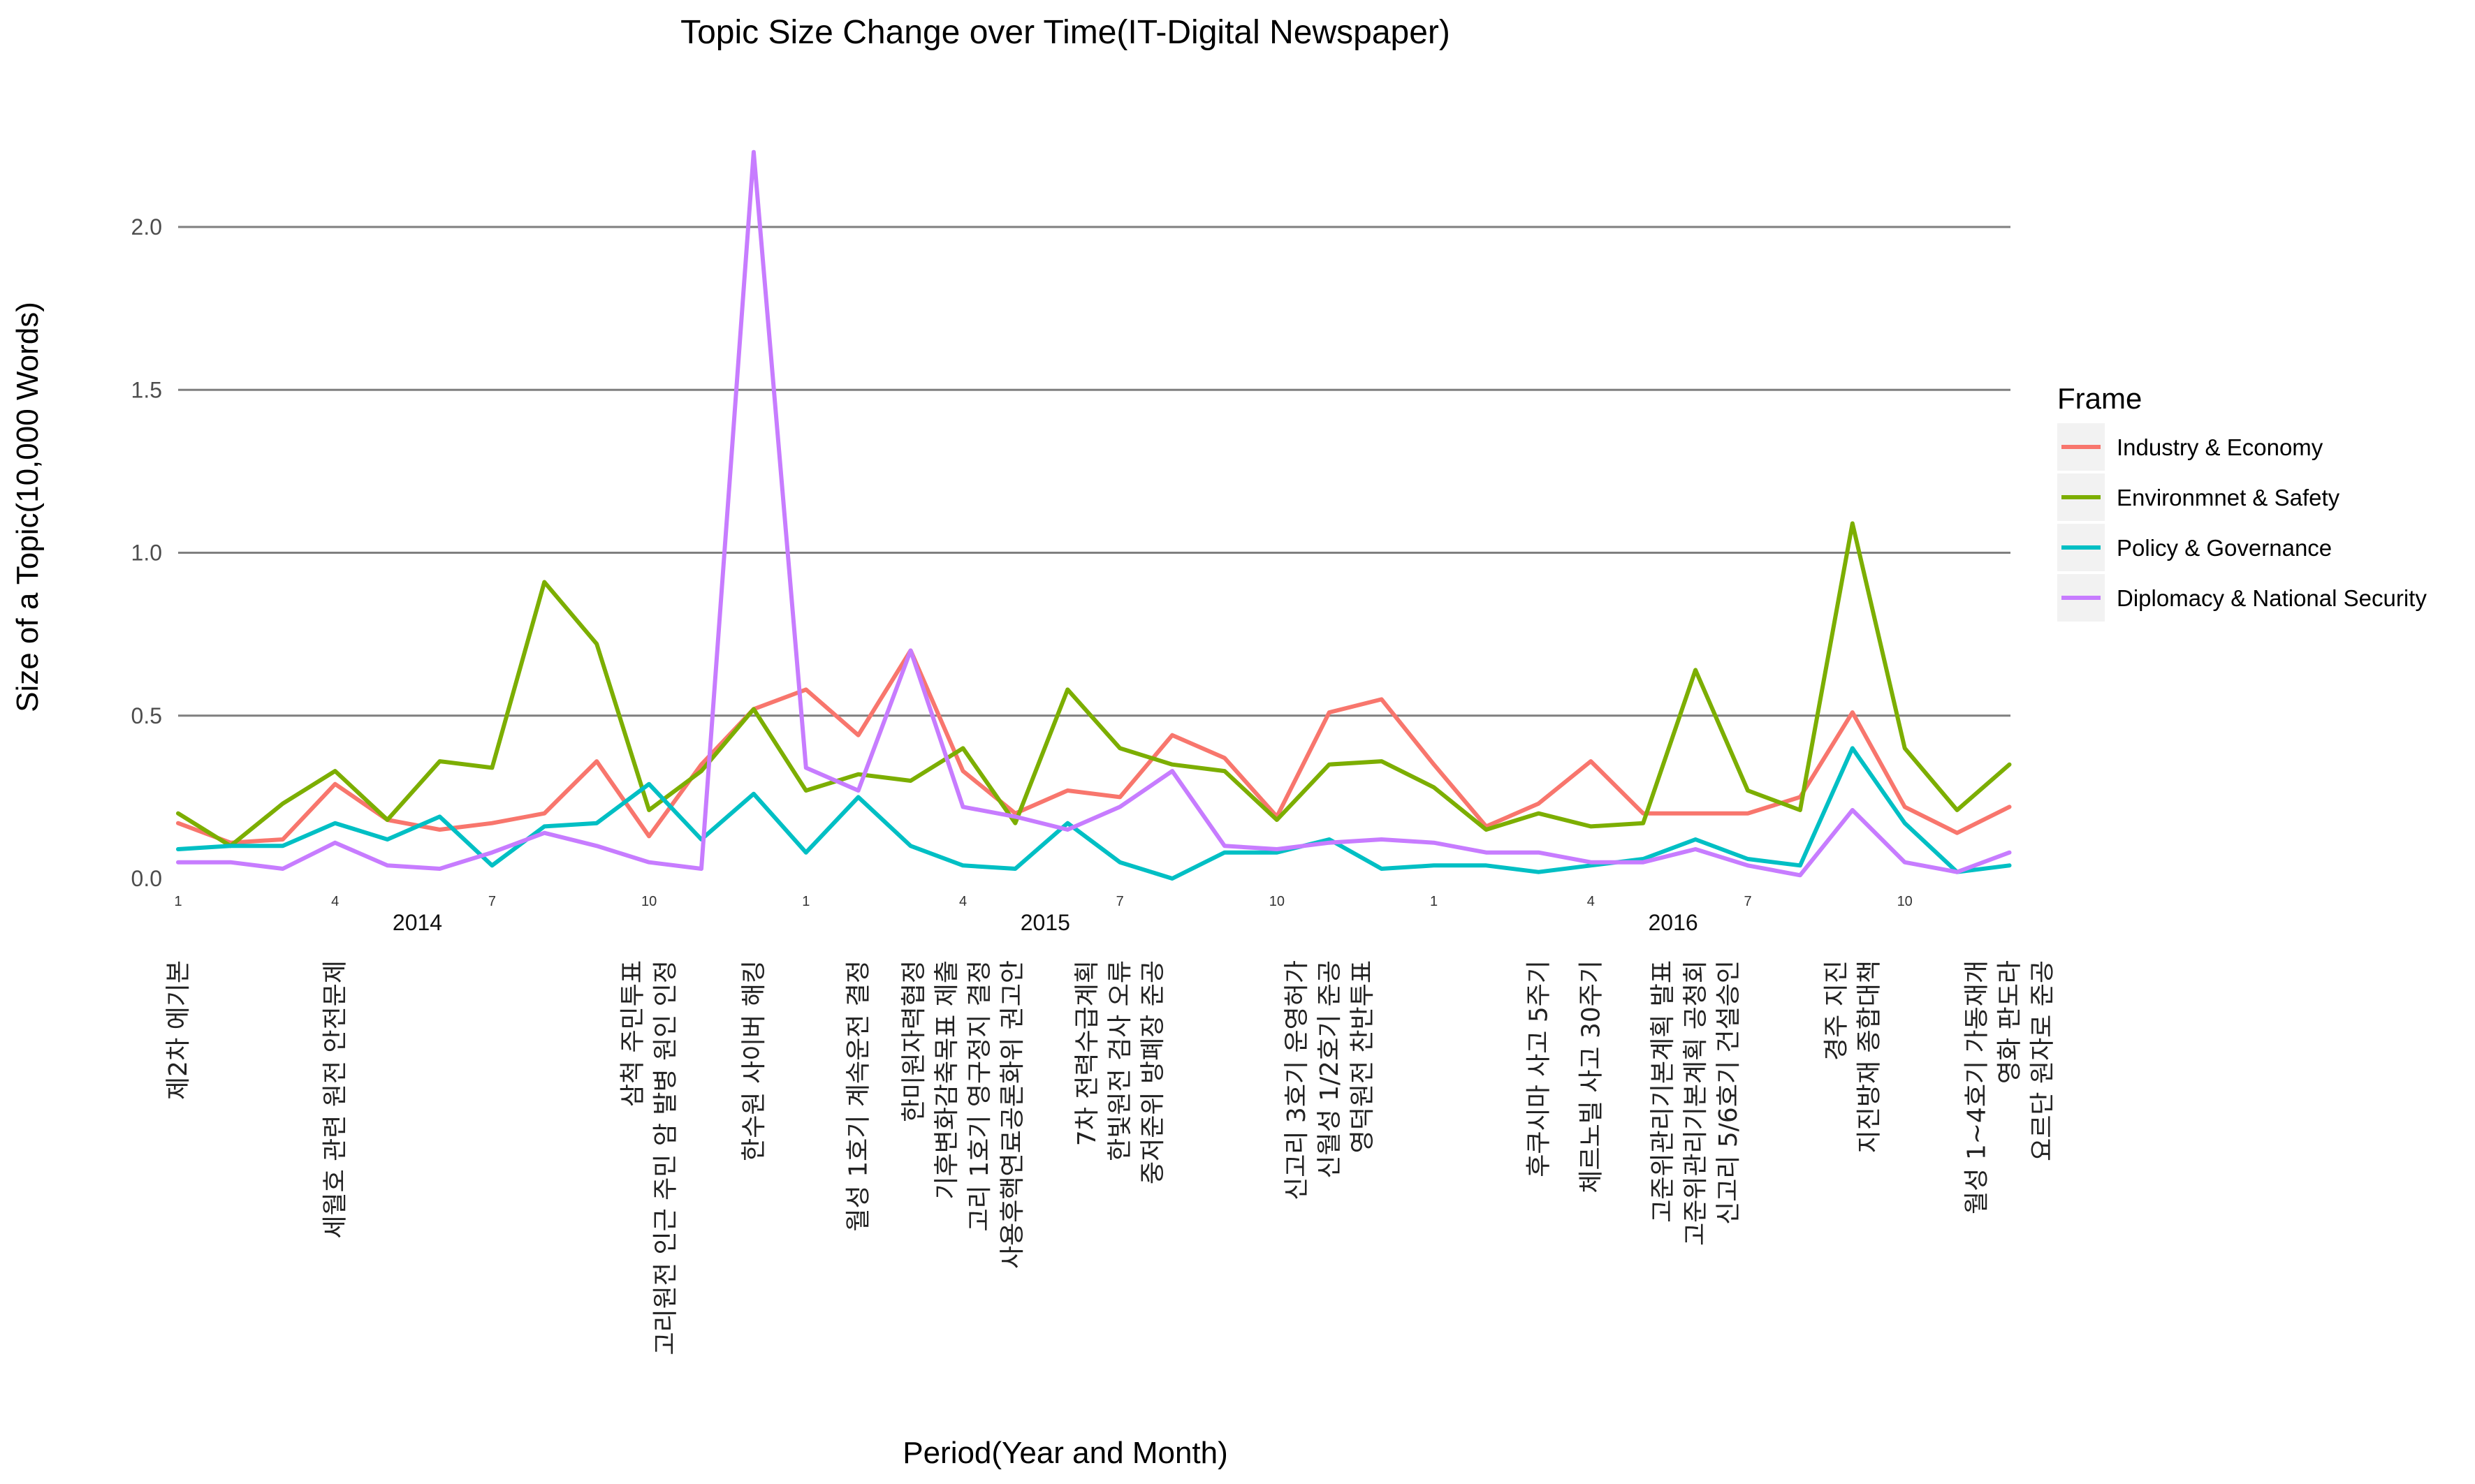 The image size is (2475, 1484). Describe the element at coordinates (2099, 399) in the screenshot. I see `legend-title: Frame` at that location.